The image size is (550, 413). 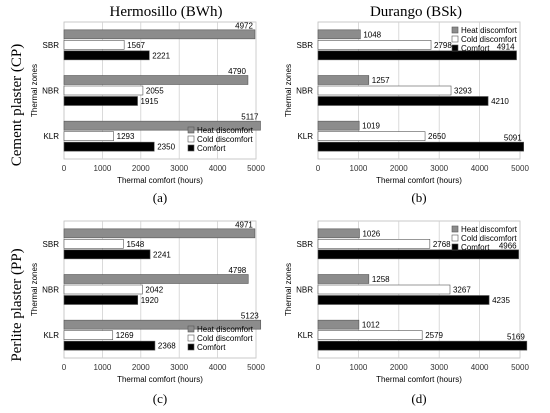 I want to click on bar-value-label: 1567, so click(x=136, y=45).